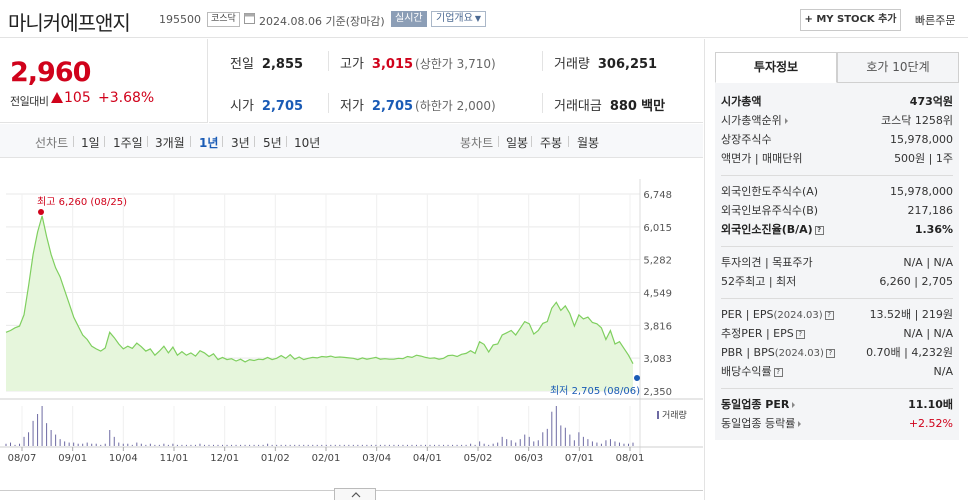  I want to click on row-value: 0.70배 | 4,232원, so click(909, 352).